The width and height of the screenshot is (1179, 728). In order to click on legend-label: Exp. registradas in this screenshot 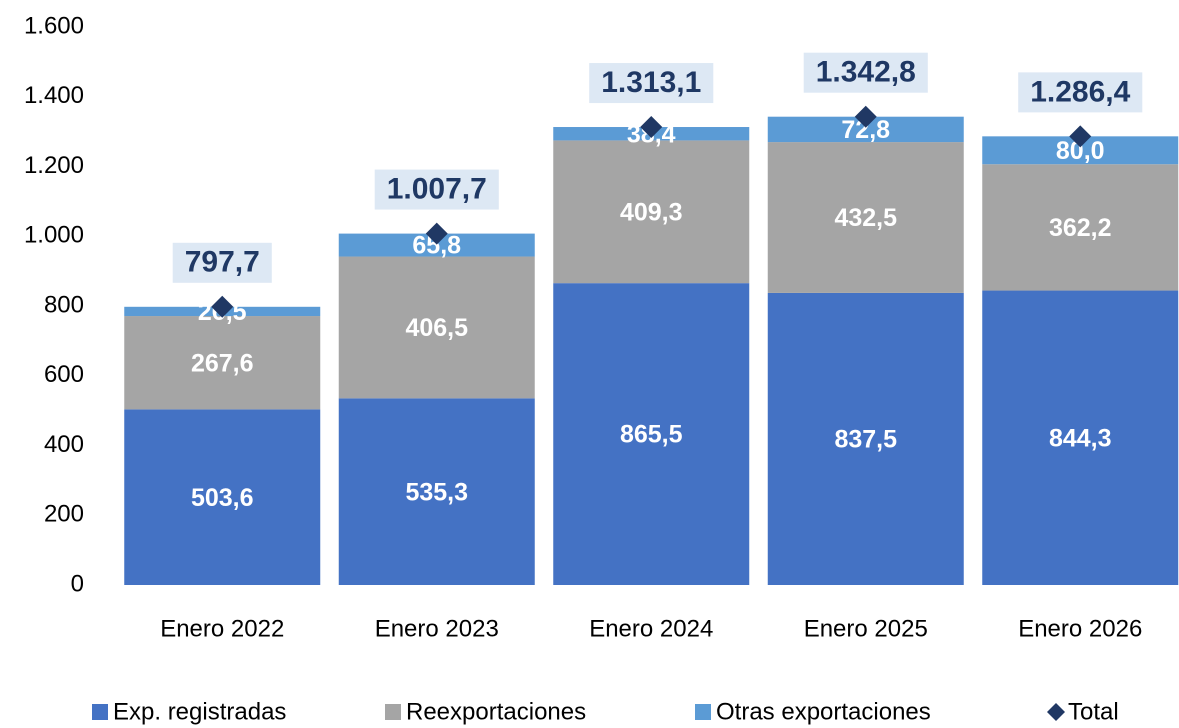, I will do `click(199, 711)`.